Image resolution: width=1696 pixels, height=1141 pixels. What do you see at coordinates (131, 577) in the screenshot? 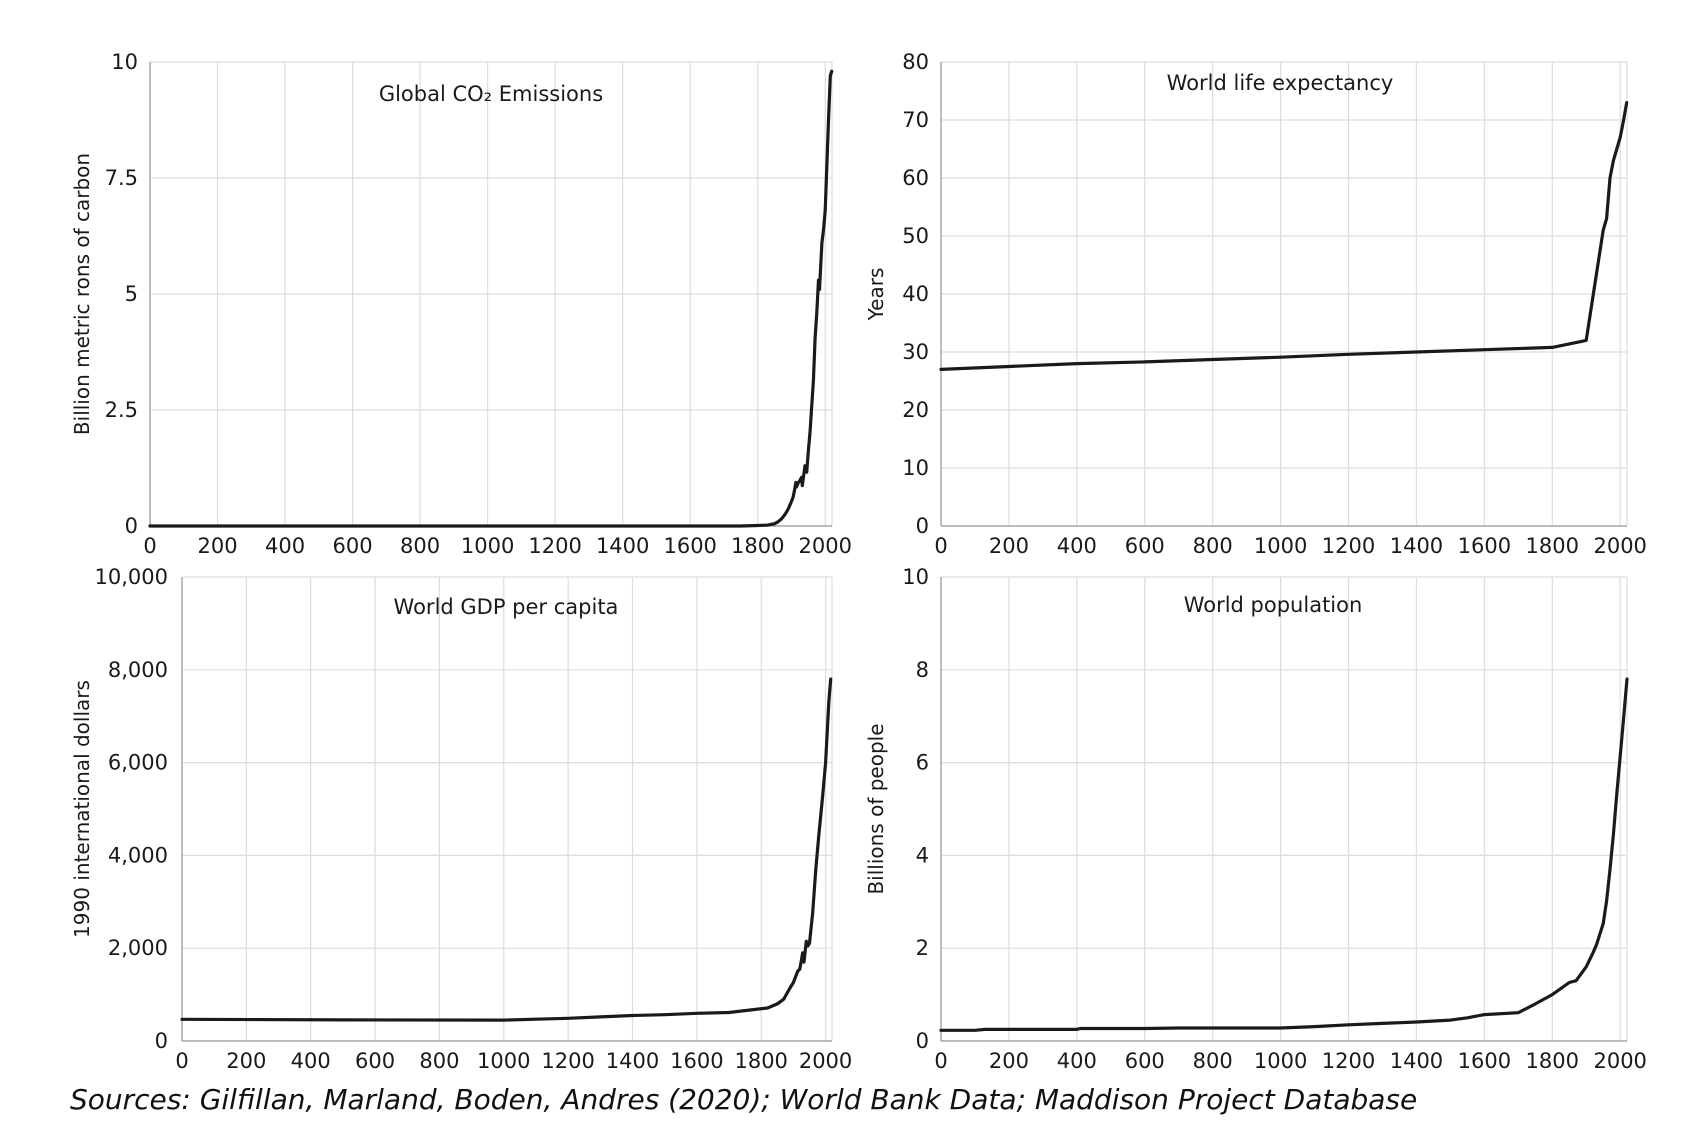
I see `y-tick-label: 10,000` at bounding box center [131, 577].